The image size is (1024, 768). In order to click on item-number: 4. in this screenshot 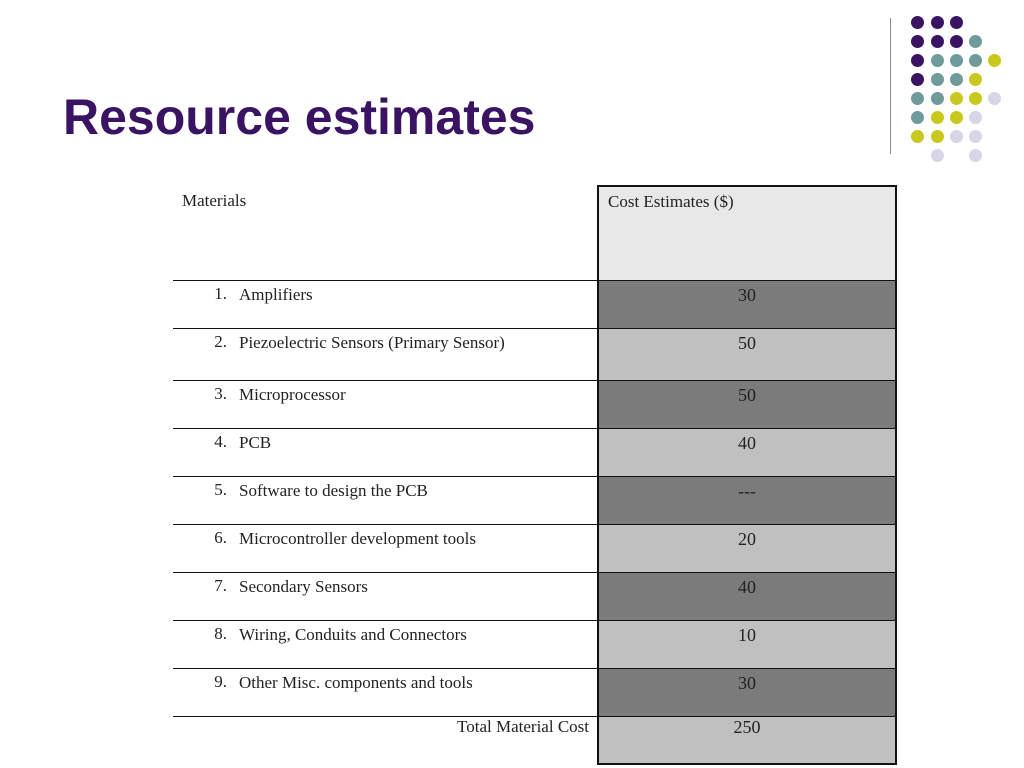, I will do `click(220, 441)`.